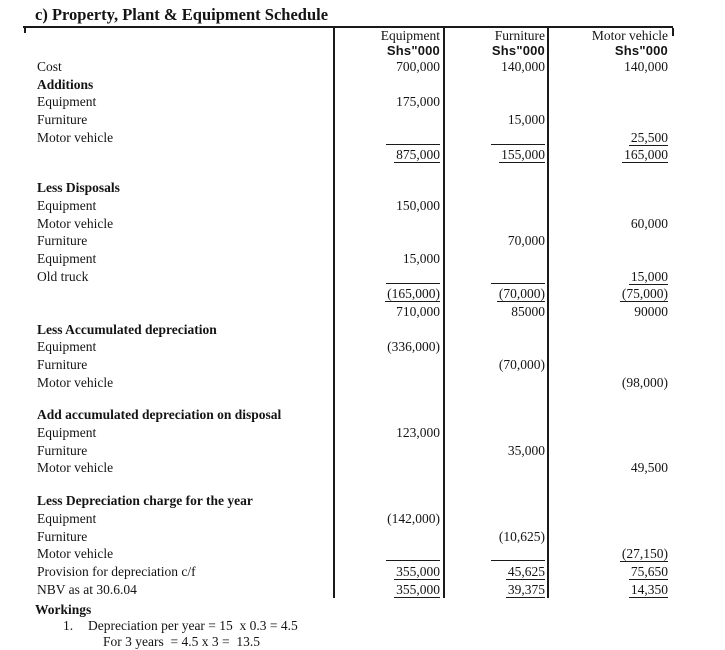  I want to click on row-label: NBV as at 30.6.04, so click(87, 589).